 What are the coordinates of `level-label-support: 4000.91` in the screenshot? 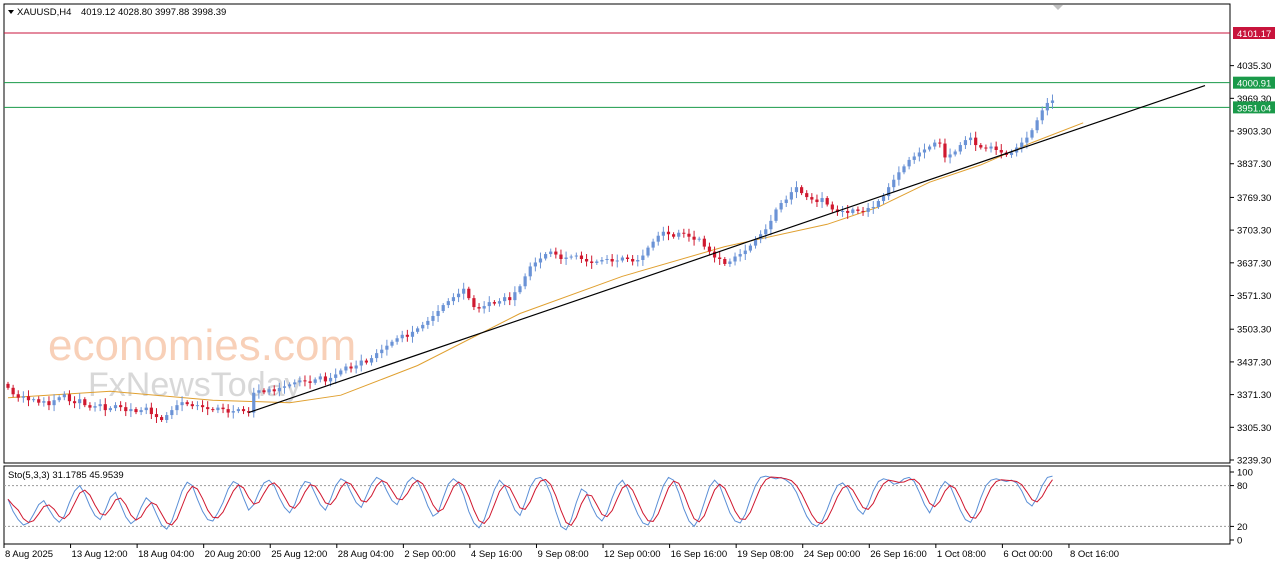 It's located at (1254, 84).